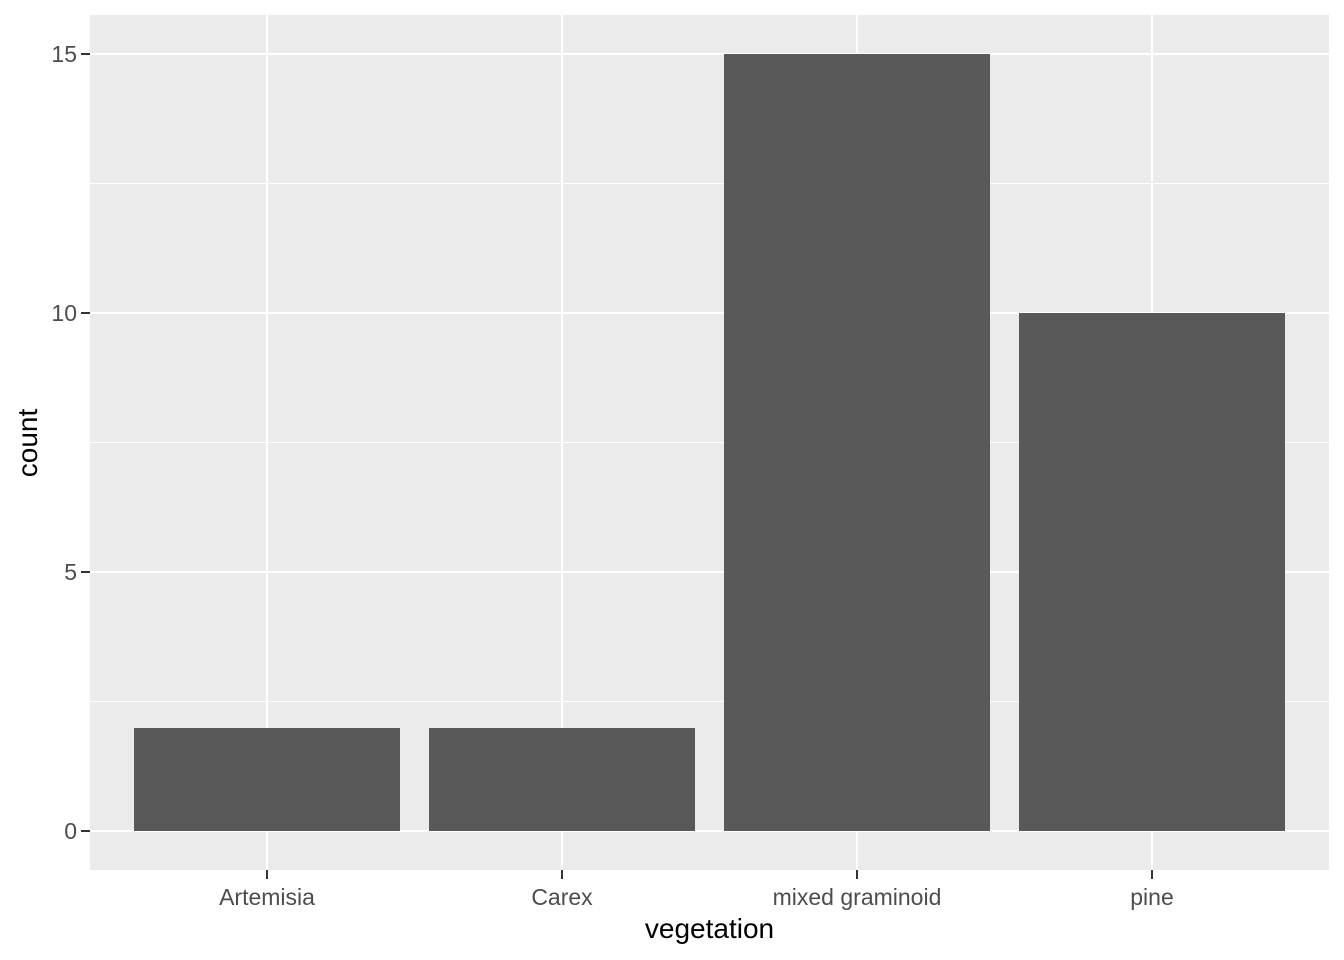 This screenshot has width=1344, height=960. I want to click on bar-pine, so click(1152, 572).